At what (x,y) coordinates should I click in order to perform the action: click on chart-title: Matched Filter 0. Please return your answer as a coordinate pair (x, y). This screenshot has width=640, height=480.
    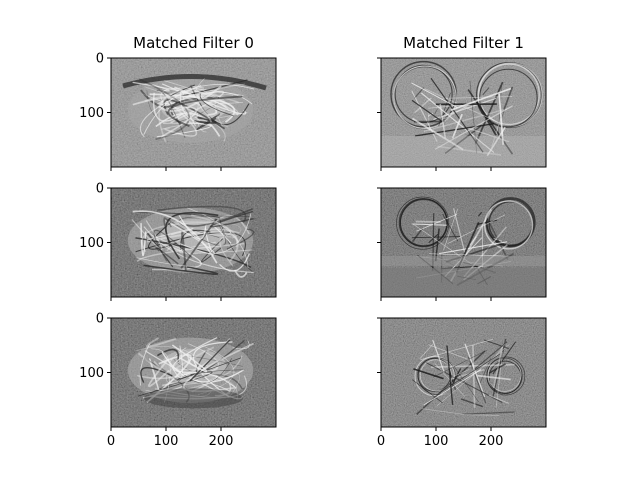
    Looking at the image, I should click on (193, 43).